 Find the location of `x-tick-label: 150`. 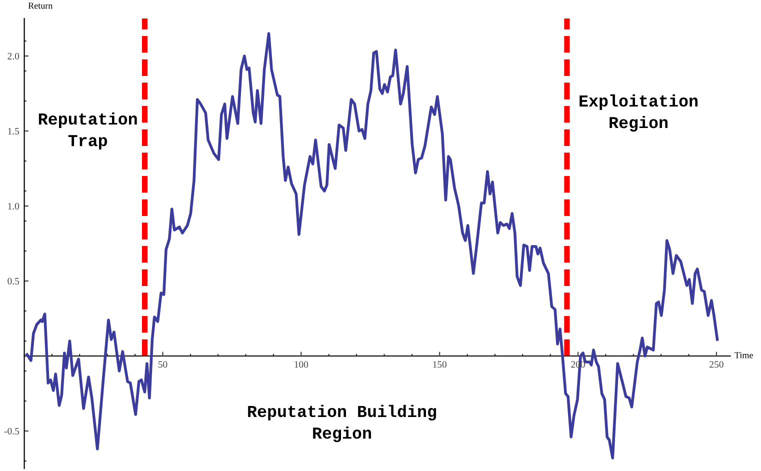

x-tick-label: 150 is located at coordinates (440, 364).